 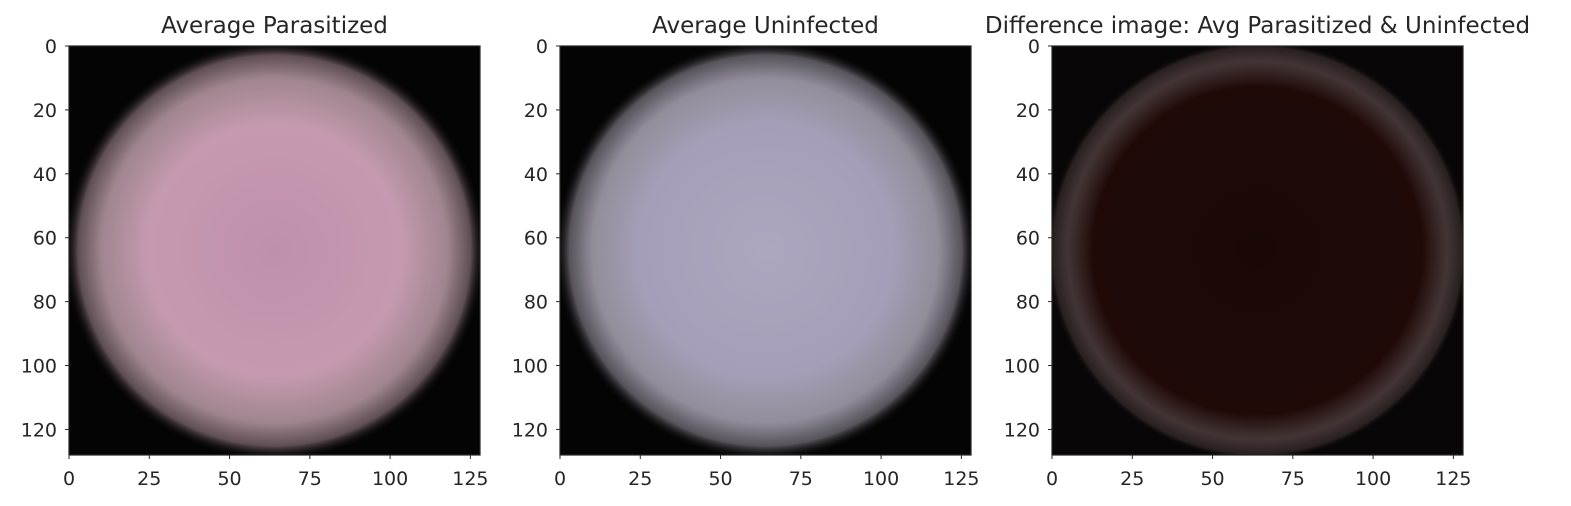 I want to click on panel-title: Average Uninfected, so click(x=765, y=26).